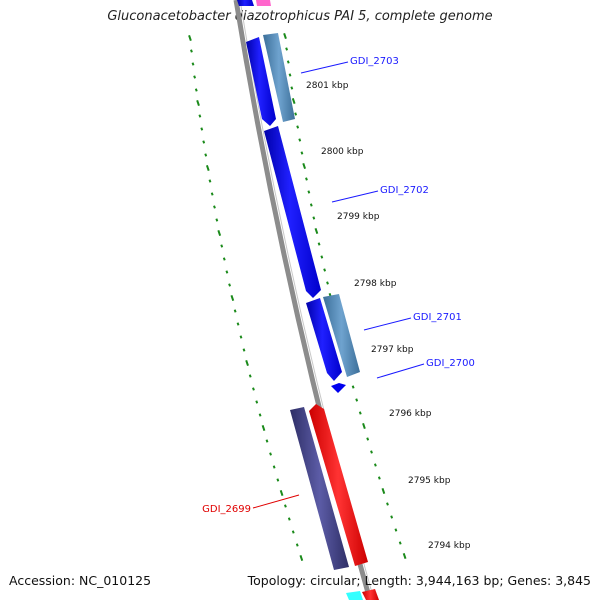 This screenshot has width=600, height=600. What do you see at coordinates (449, 546) in the screenshot?
I see `scale-label: 2794 kbp` at bounding box center [449, 546].